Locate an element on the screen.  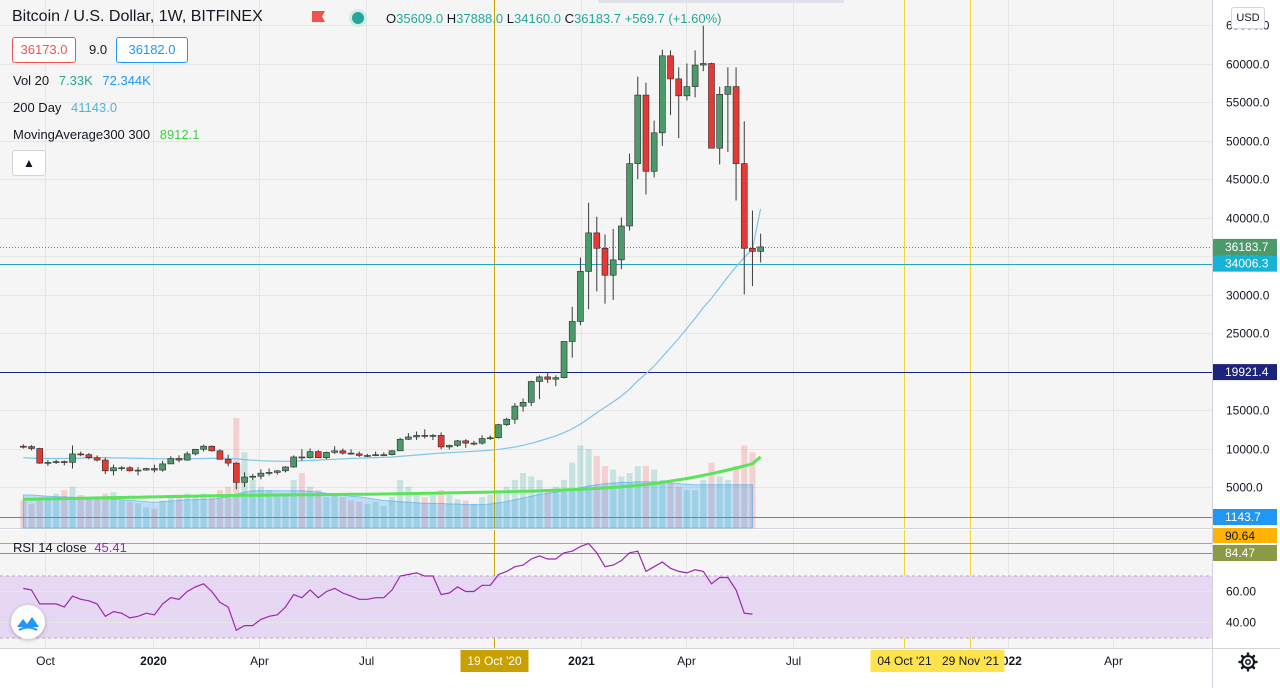
level-badge-label: 19921.4 is located at coordinates (1247, 372).